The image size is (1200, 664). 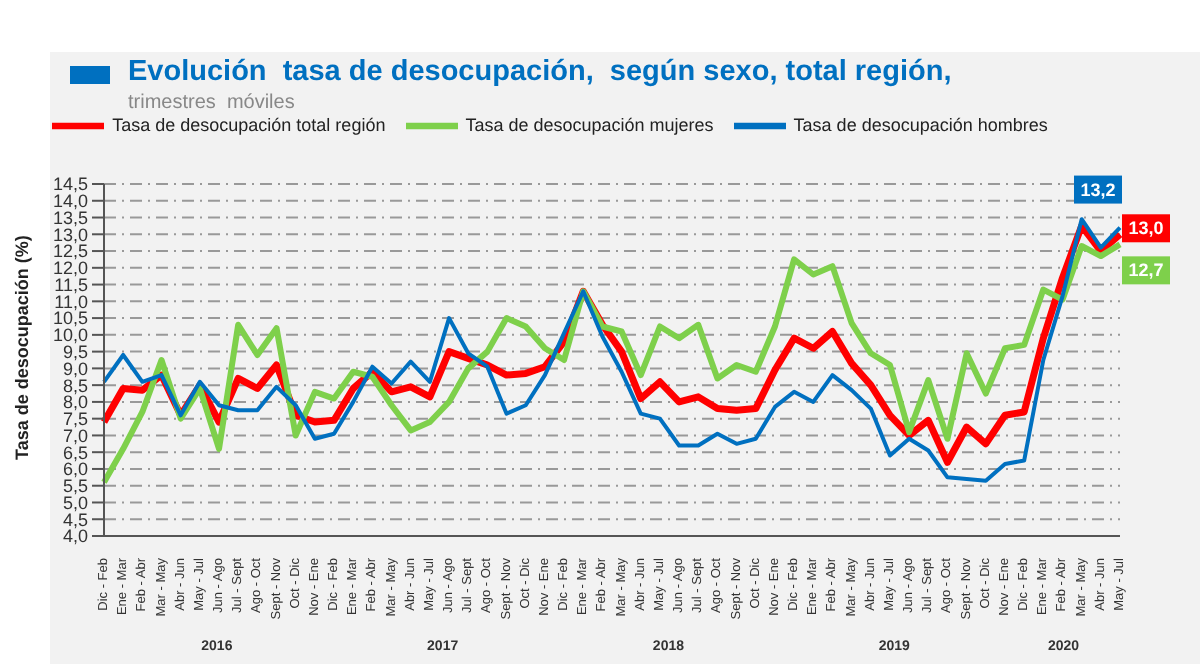 What do you see at coordinates (70, 234) in the screenshot?
I see `y-tick-label: 13,0` at bounding box center [70, 234].